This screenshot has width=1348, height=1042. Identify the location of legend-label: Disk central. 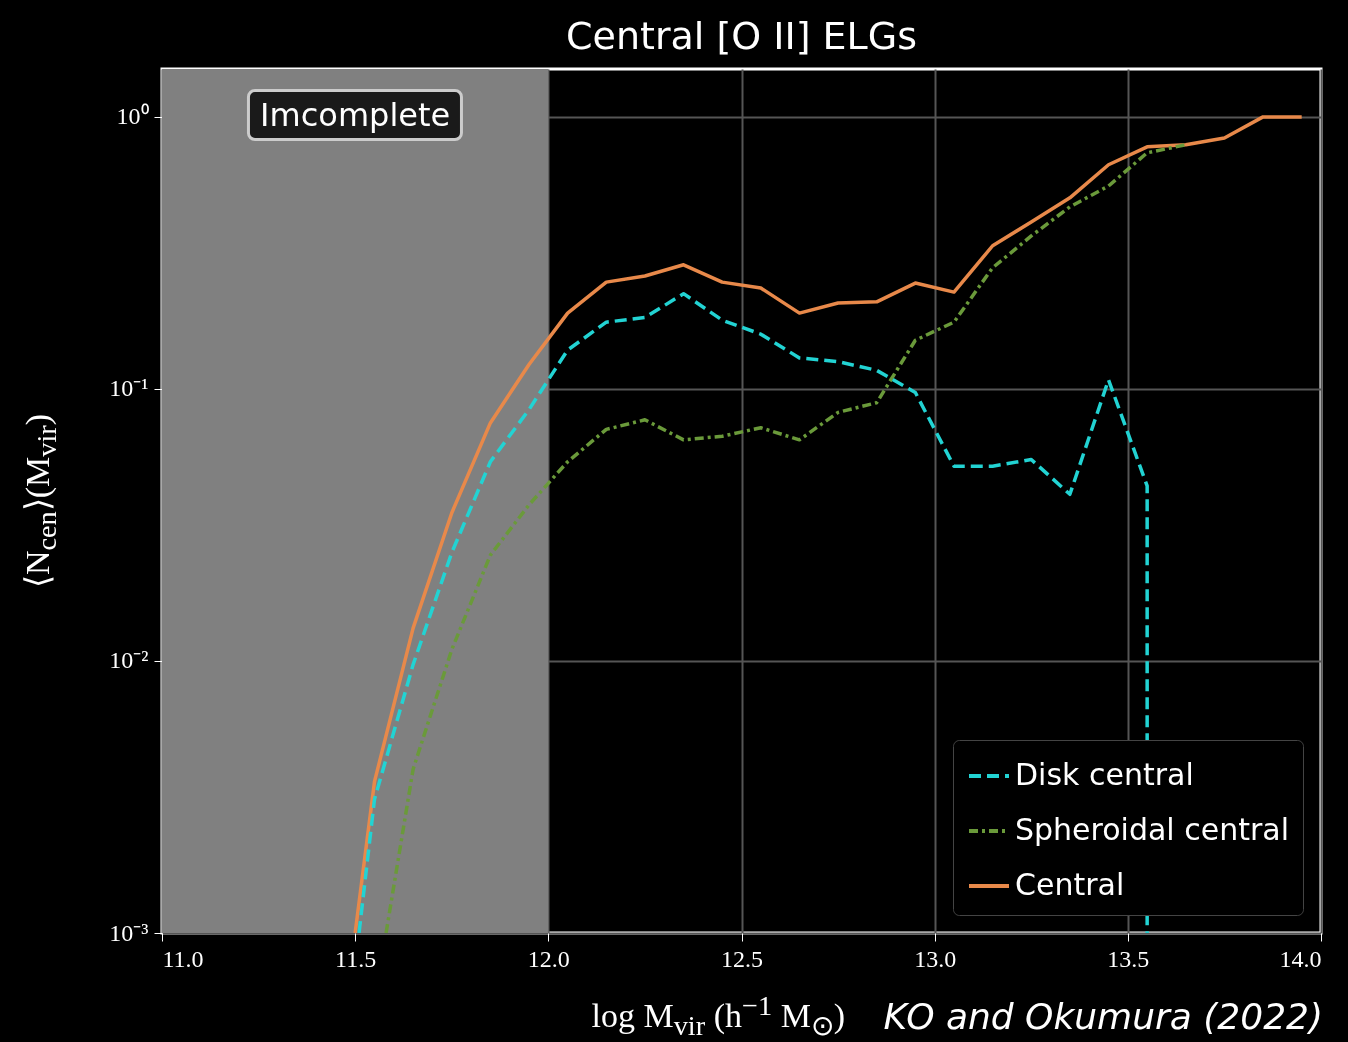
(1104, 774).